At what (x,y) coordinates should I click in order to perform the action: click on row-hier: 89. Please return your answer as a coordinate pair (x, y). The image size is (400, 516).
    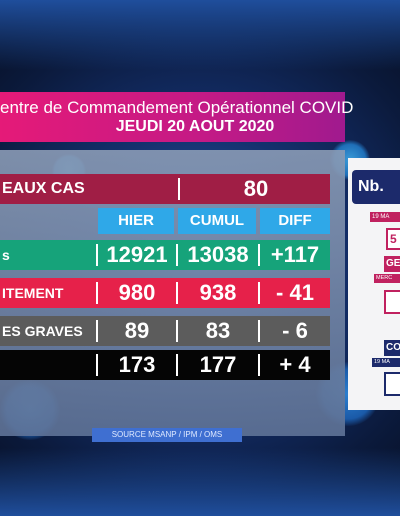
    Looking at the image, I should click on (137, 330).